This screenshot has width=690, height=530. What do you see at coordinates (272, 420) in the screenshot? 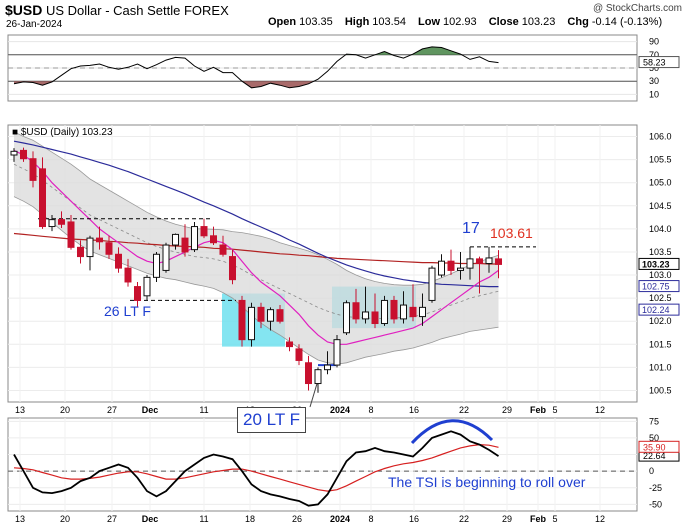
I see `annotation-20-lt-f: 20 LT F` at bounding box center [272, 420].